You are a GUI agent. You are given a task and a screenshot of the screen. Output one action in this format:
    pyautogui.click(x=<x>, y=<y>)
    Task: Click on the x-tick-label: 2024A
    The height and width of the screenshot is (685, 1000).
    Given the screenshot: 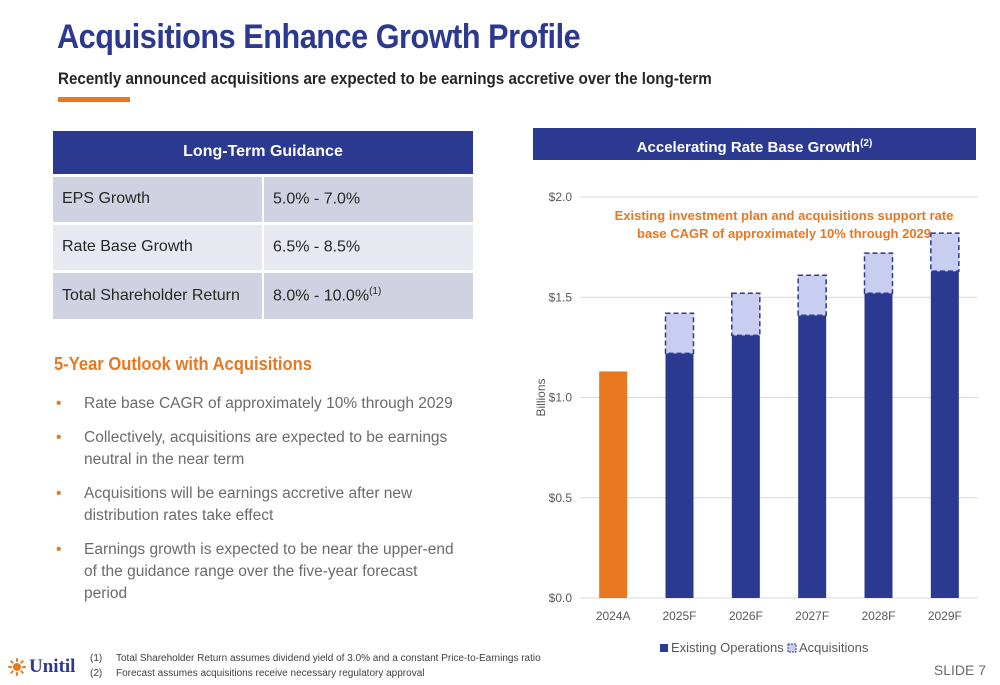 What is the action you would take?
    pyautogui.click(x=613, y=616)
    